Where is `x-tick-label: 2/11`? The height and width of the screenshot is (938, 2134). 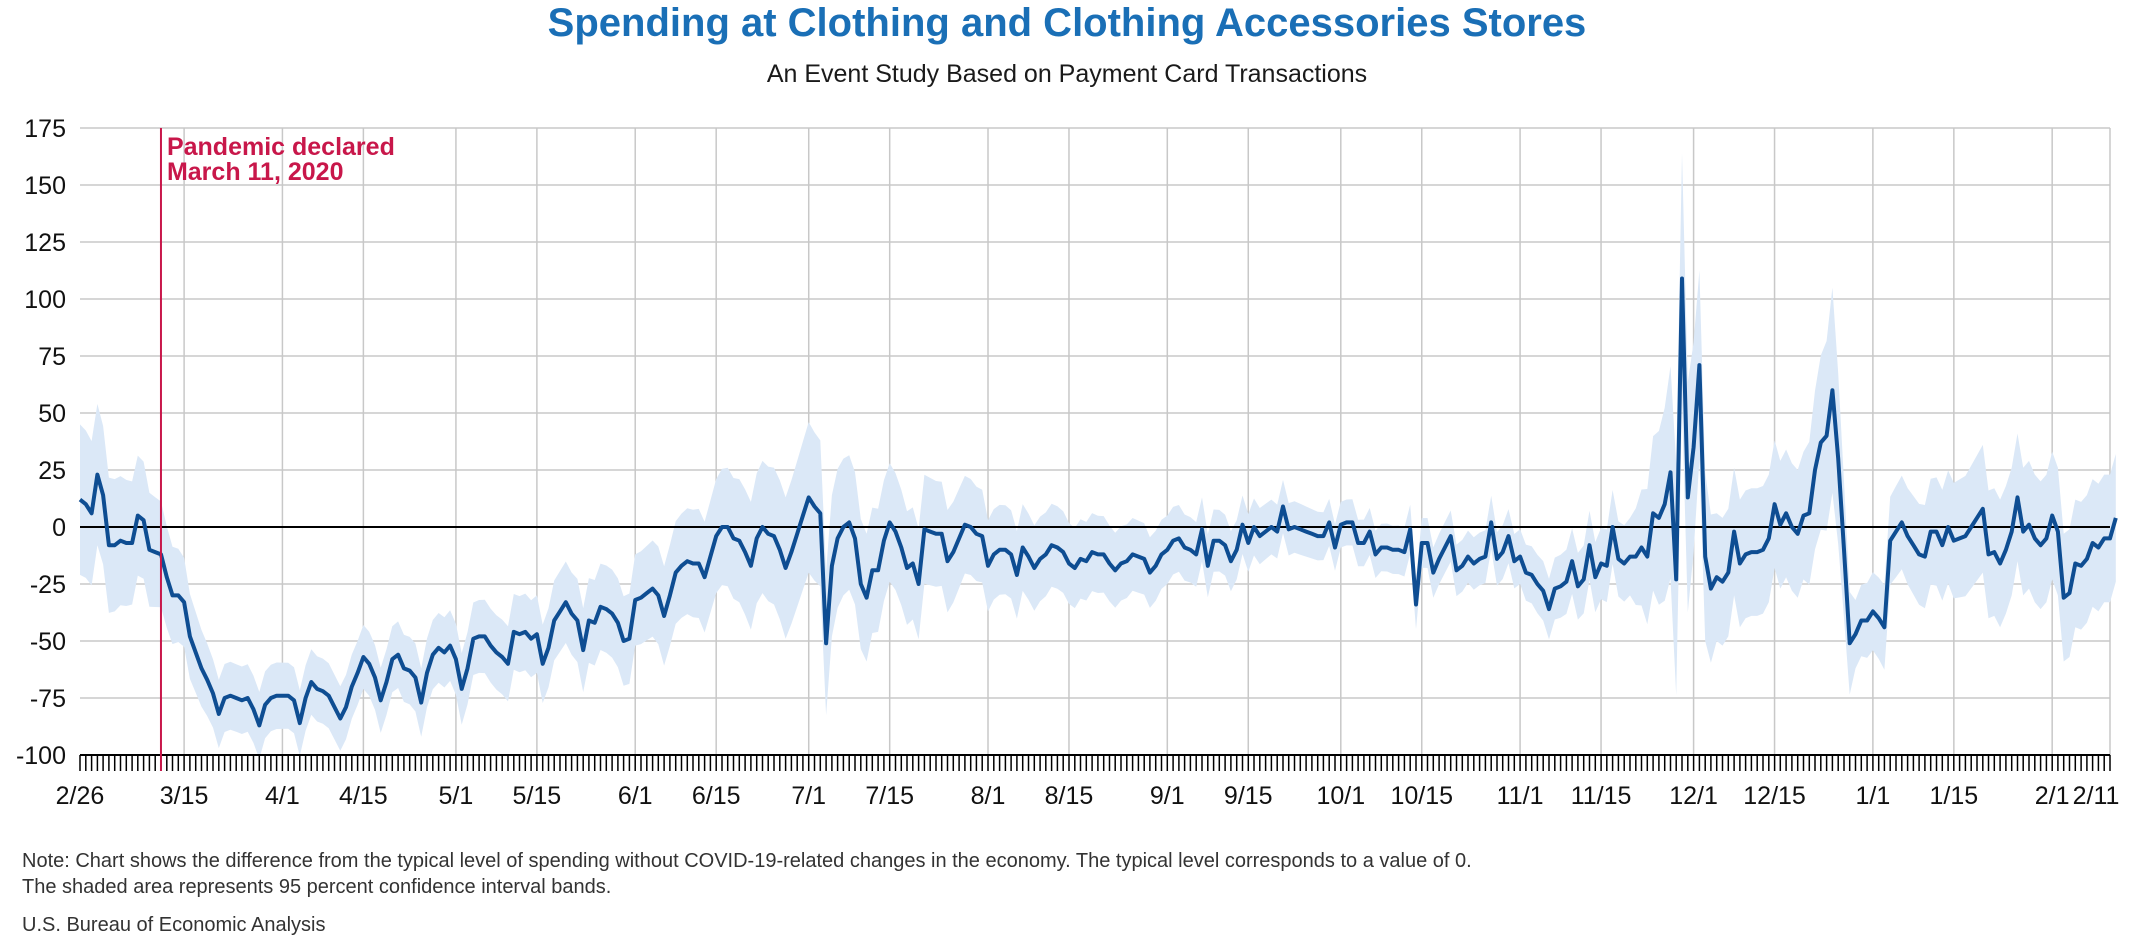 x-tick-label: 2/11 is located at coordinates (2096, 796).